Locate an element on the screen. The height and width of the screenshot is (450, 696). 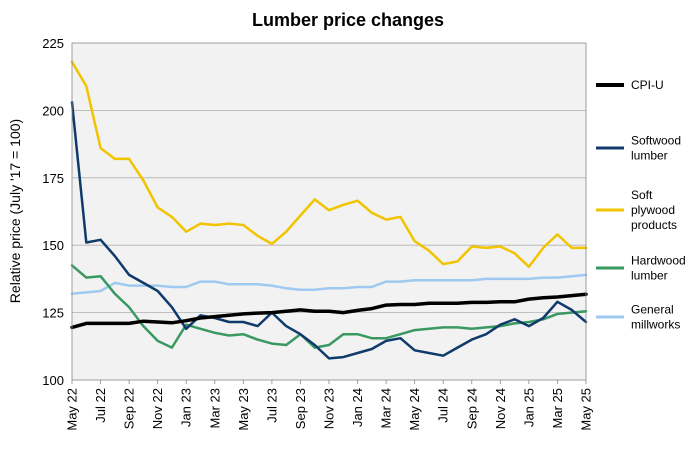
y-axis-ticks: 100 125 150 175 200 225 is located at coordinates (53, 212).